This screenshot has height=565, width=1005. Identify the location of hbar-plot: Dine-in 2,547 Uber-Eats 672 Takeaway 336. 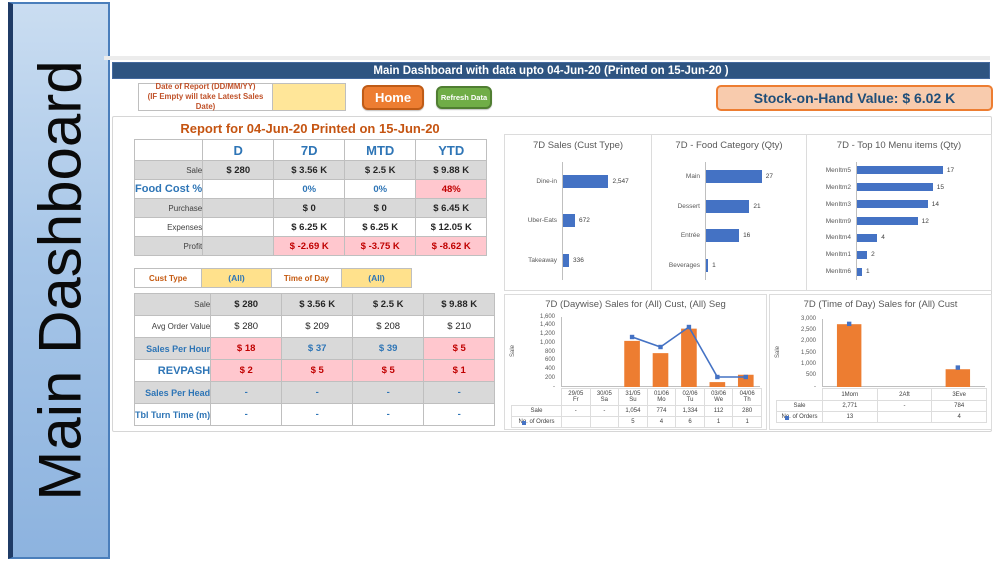
(578, 223).